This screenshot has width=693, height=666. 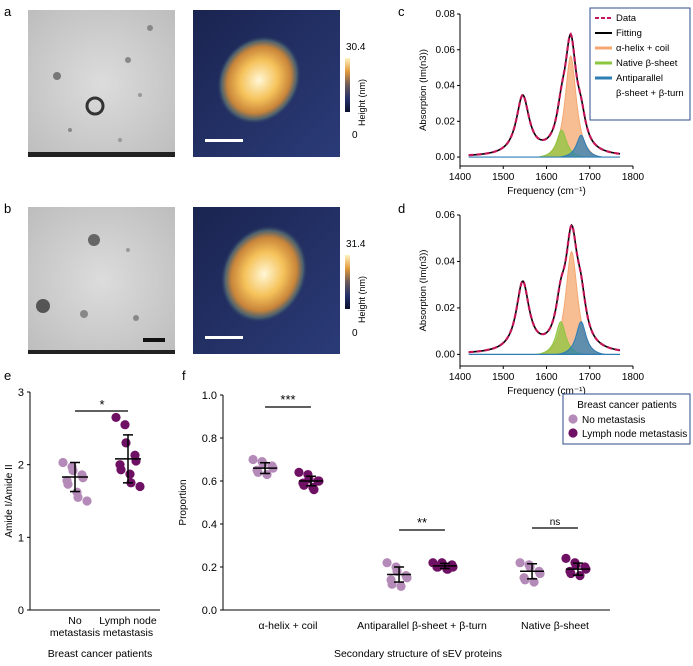 I want to click on legend-label: β-sheet + β-turn, so click(x=650, y=93).